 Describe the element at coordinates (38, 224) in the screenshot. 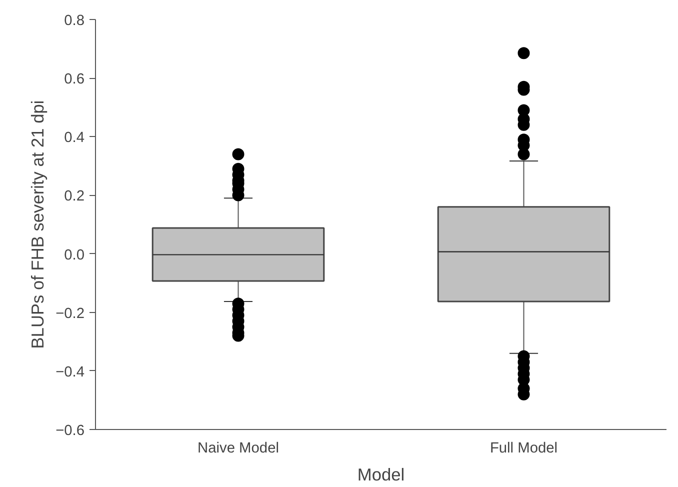

I see `y-axis-title: BLUPs of FHB severity at 21 dpi` at that location.